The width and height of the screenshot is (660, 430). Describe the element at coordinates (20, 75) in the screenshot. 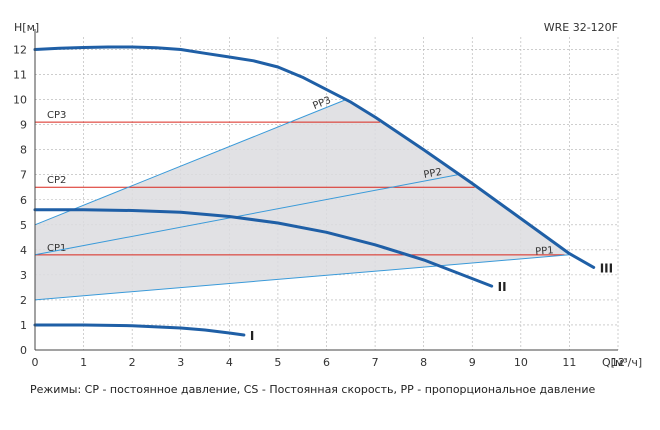

I see `y-tick-label: 11` at that location.